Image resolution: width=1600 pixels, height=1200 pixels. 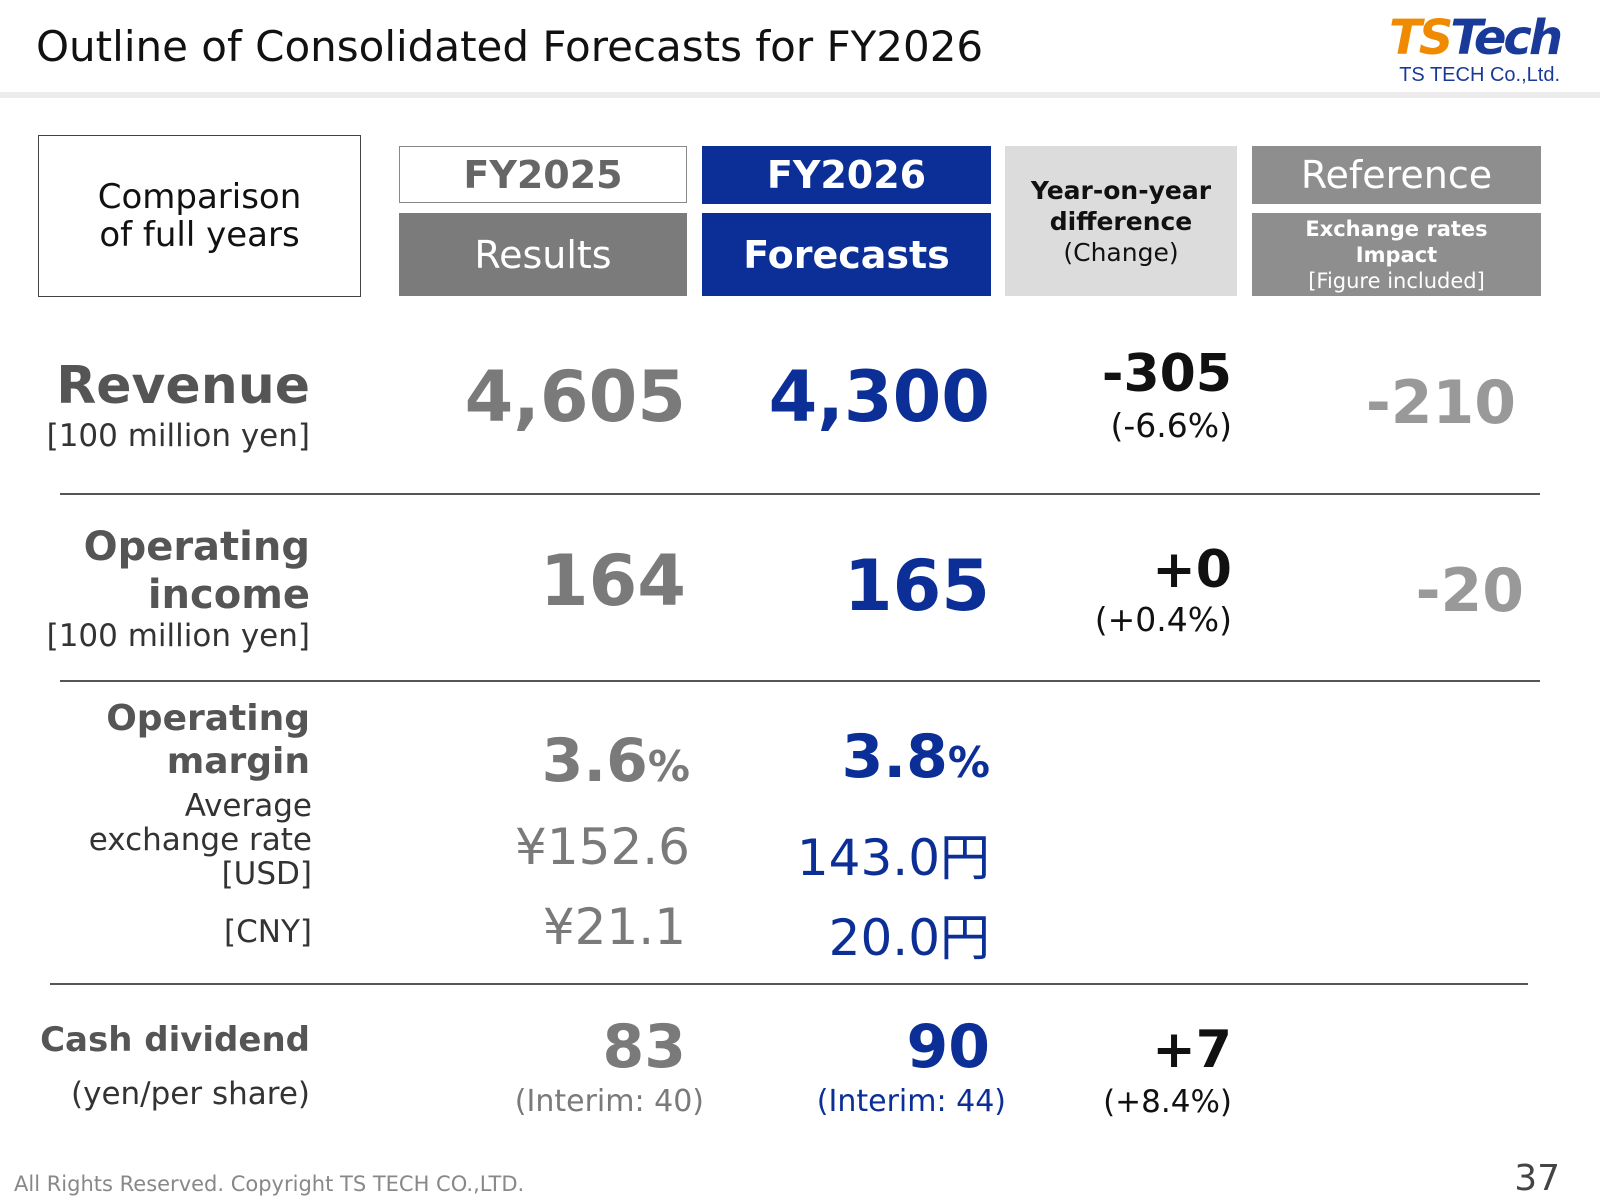 I want to click on page-number: 37, so click(x=1537, y=1178).